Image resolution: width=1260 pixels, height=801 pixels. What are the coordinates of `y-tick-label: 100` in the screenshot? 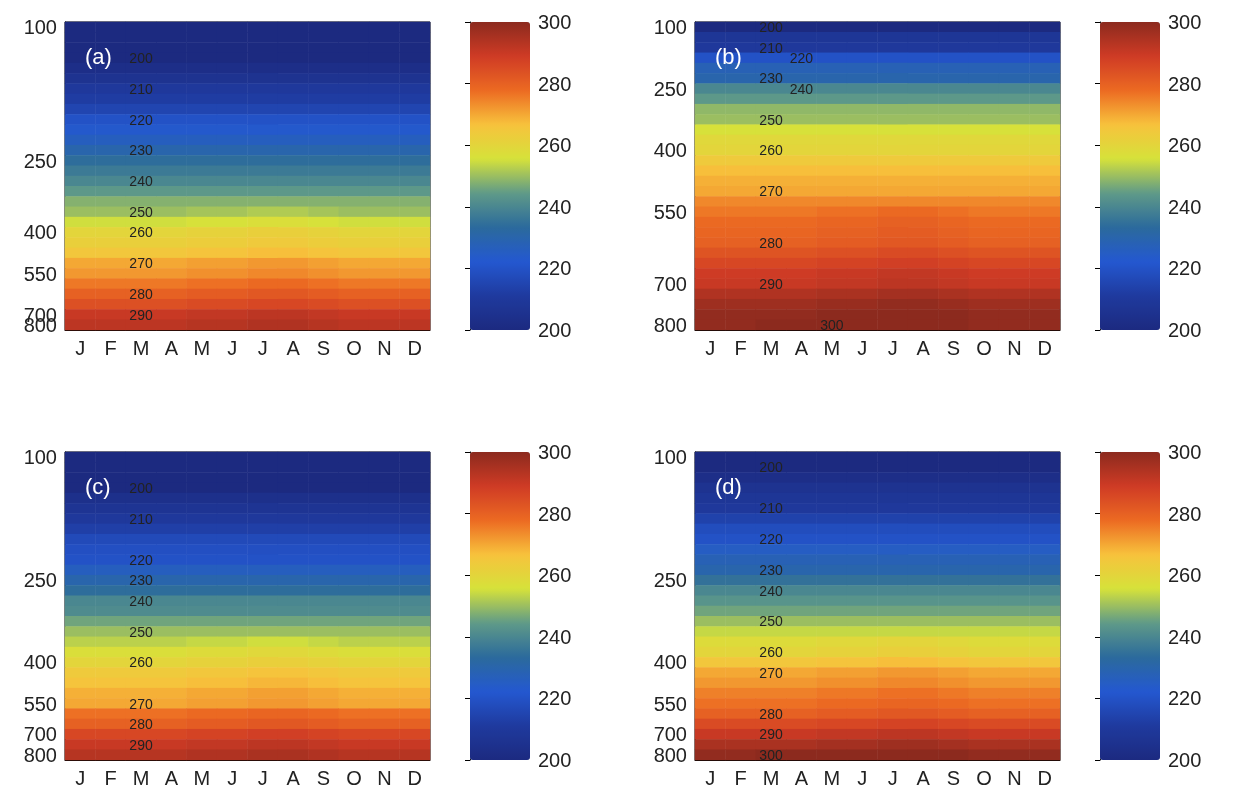 It's located at (40, 457).